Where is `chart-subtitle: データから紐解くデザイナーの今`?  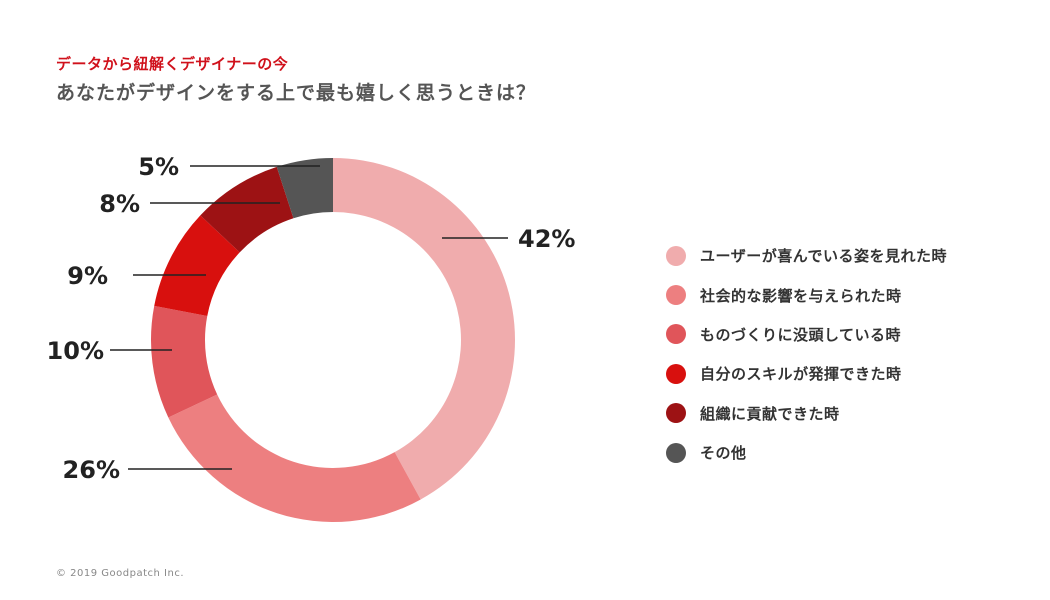
chart-subtitle: データから紐解くデザイナーの今 is located at coordinates (172, 64).